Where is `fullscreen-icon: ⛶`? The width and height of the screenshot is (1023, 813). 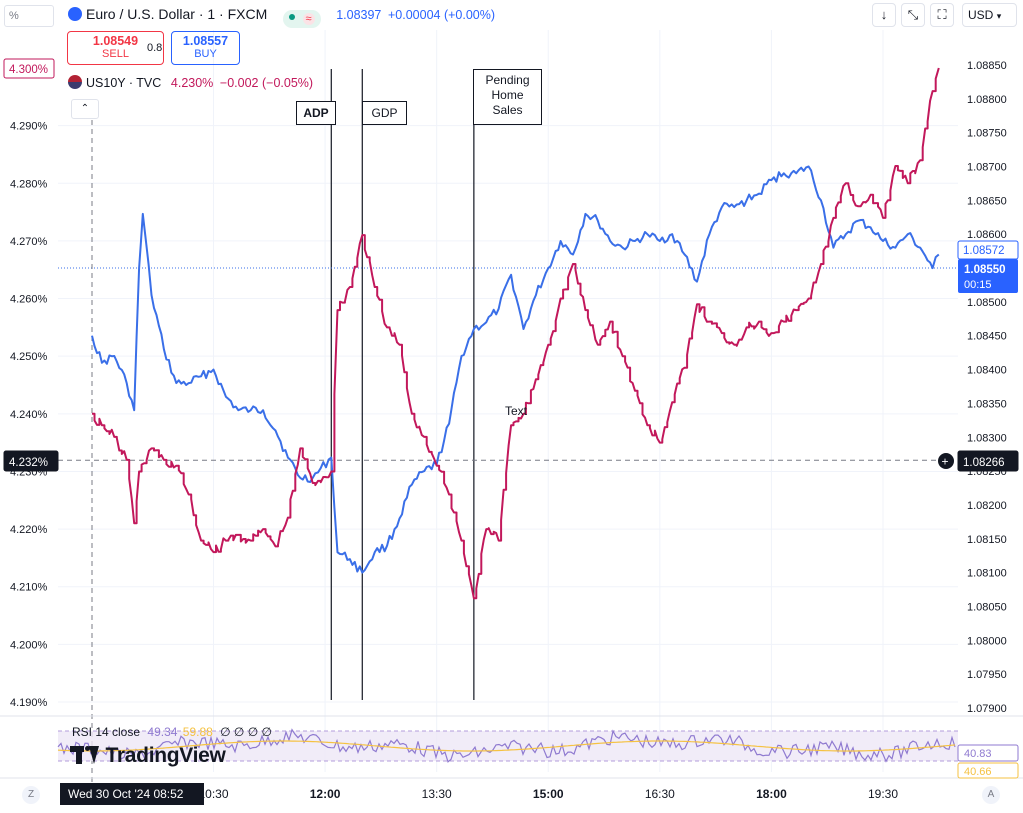 fullscreen-icon: ⛶ is located at coordinates (942, 14).